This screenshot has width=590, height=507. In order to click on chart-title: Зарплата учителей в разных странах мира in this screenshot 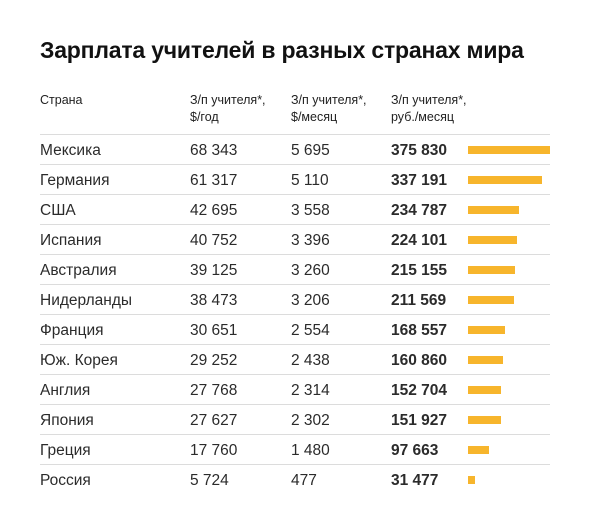, I will do `click(282, 50)`.